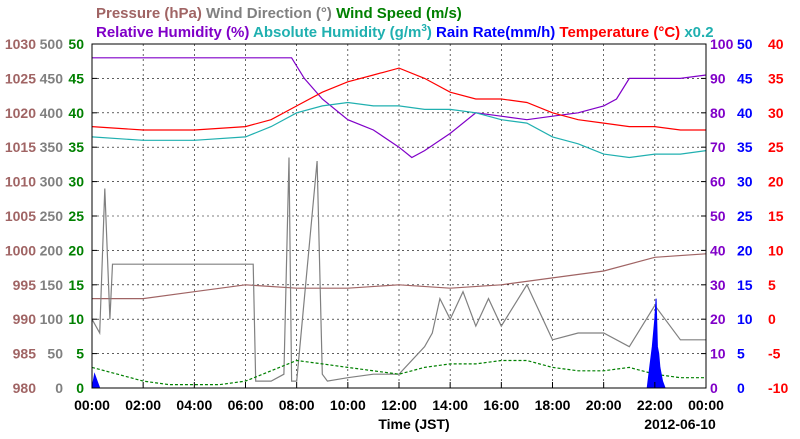 The height and width of the screenshot is (439, 800). Describe the element at coordinates (25, 285) in the screenshot. I see `y-tick-label: 995` at that location.